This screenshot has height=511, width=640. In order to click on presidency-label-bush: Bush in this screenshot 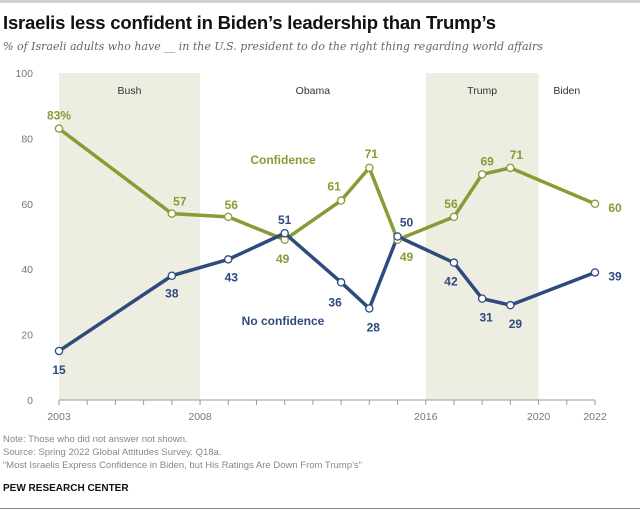, I will do `click(130, 91)`.